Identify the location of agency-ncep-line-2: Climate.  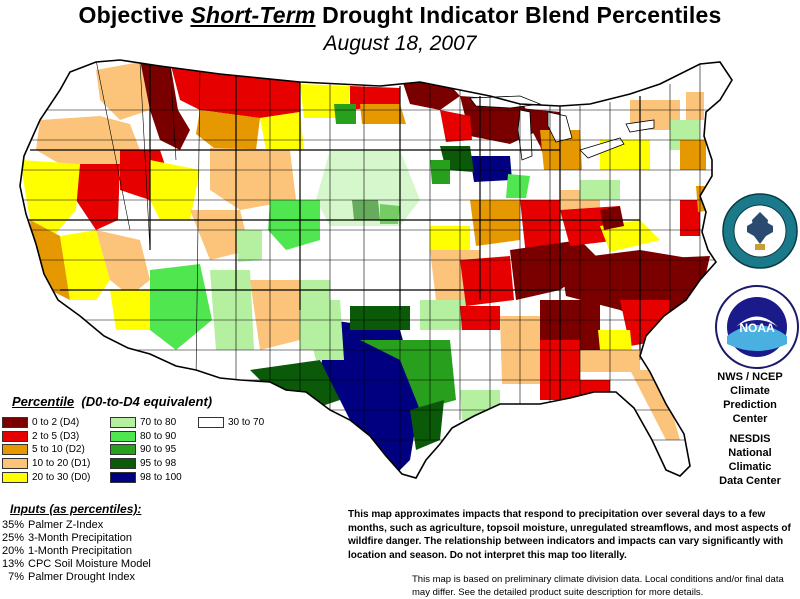
(750, 391).